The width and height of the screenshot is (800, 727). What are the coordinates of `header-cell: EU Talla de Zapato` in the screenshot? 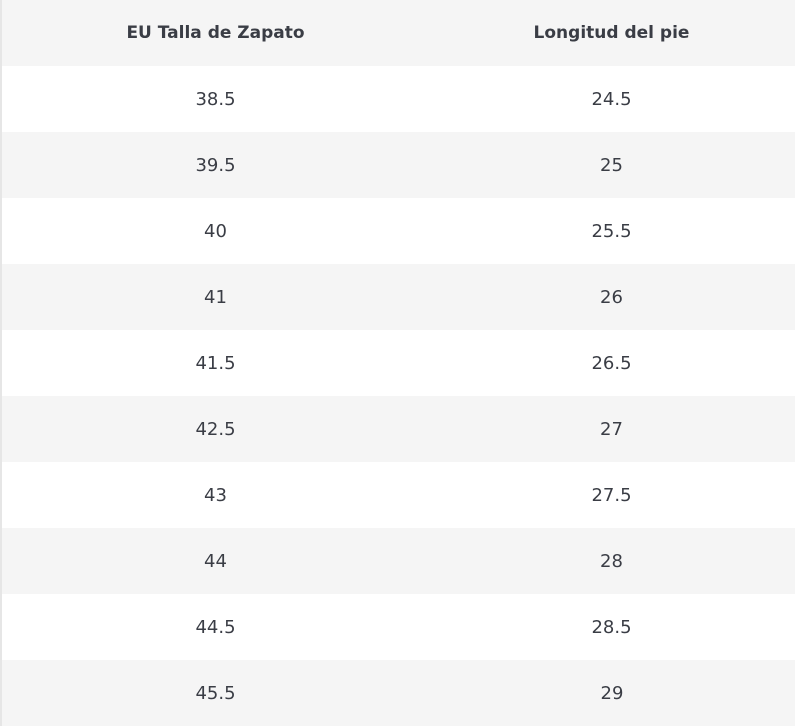 It's located at (215, 33).